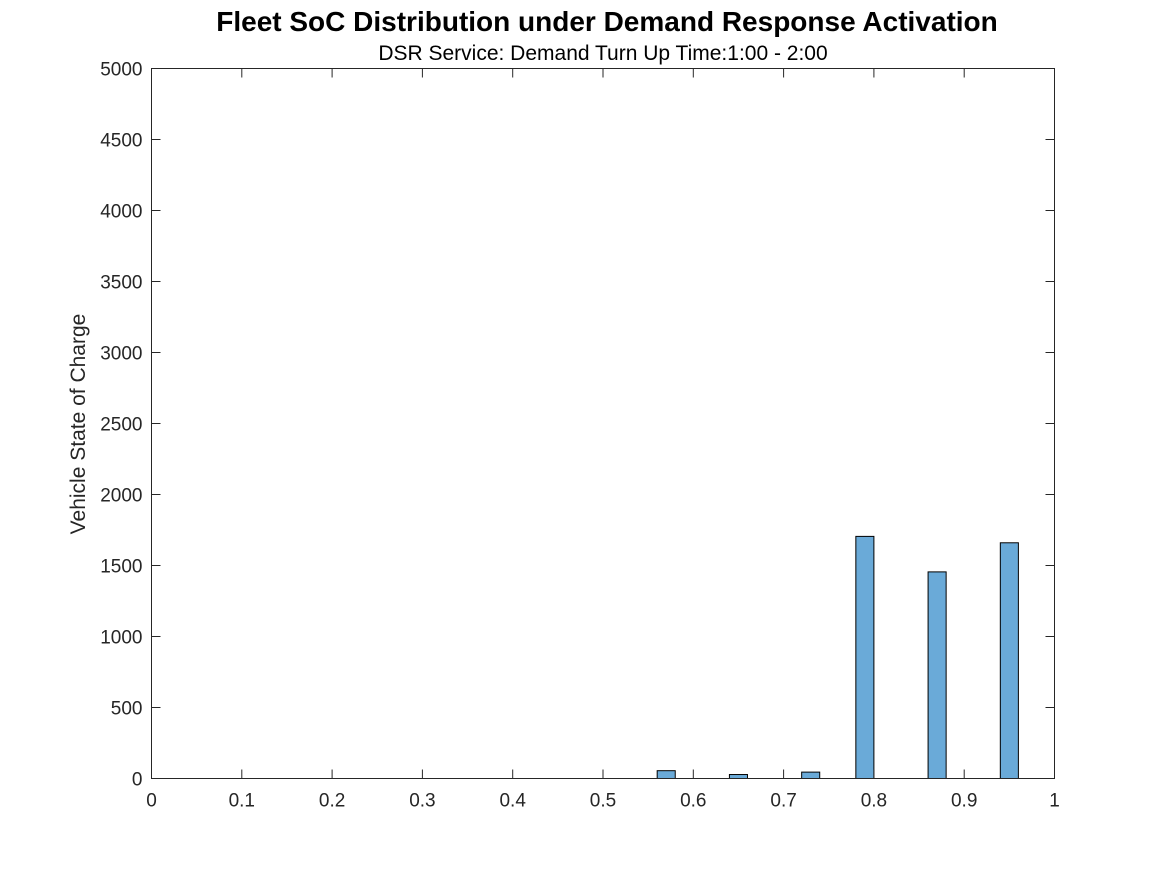 The width and height of the screenshot is (1167, 875). What do you see at coordinates (121, 638) in the screenshot?
I see `y-tick-label: 1000` at bounding box center [121, 638].